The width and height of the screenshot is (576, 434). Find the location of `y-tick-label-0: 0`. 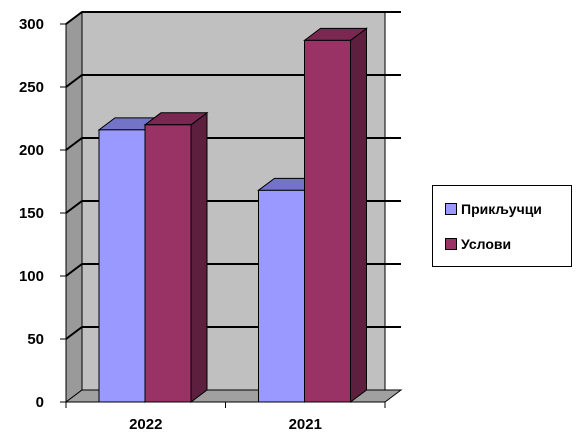

y-tick-label-0: 0 is located at coordinates (40, 402).